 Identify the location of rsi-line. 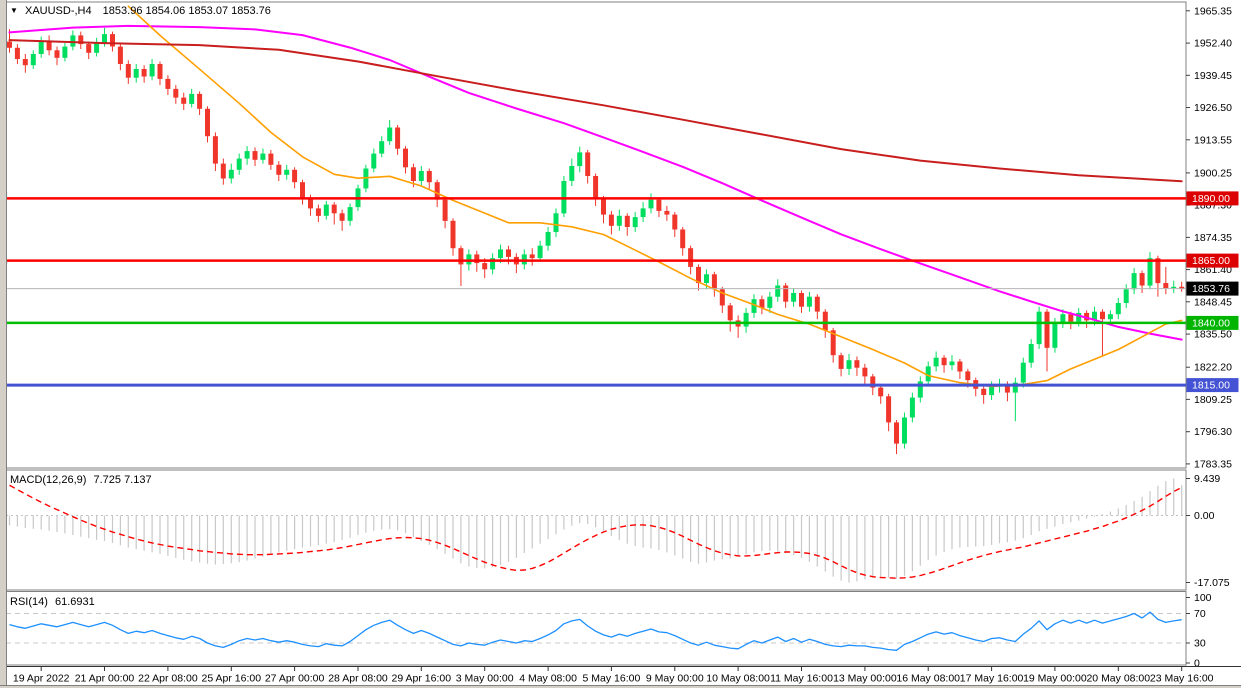
(595, 631).